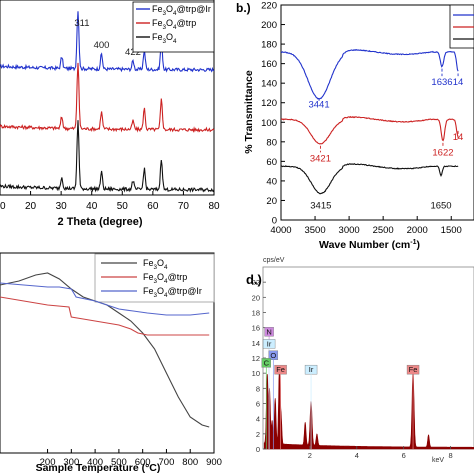  I want to click on ftir-y-tick-label: 40, so click(271, 181).